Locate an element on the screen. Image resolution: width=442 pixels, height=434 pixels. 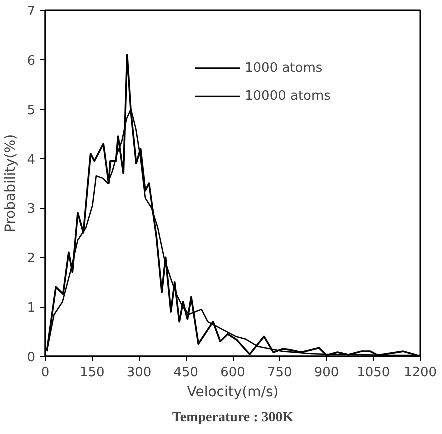
y-tick-label: 6 is located at coordinates (31, 61).